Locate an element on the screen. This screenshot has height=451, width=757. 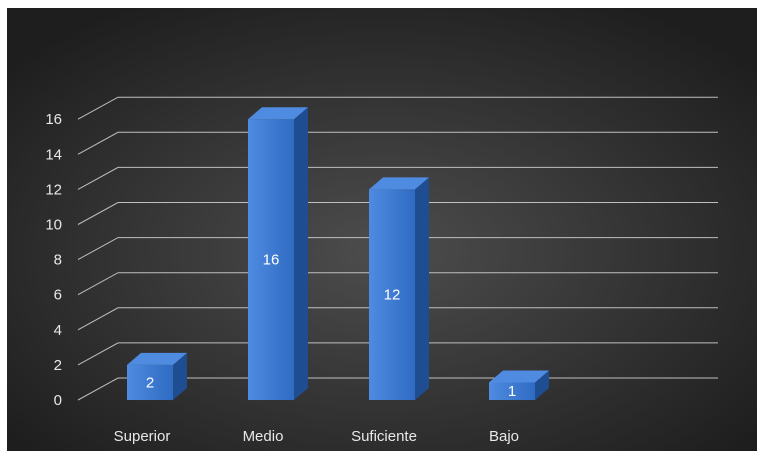
y-tick-label: 4 is located at coordinates (58, 330).